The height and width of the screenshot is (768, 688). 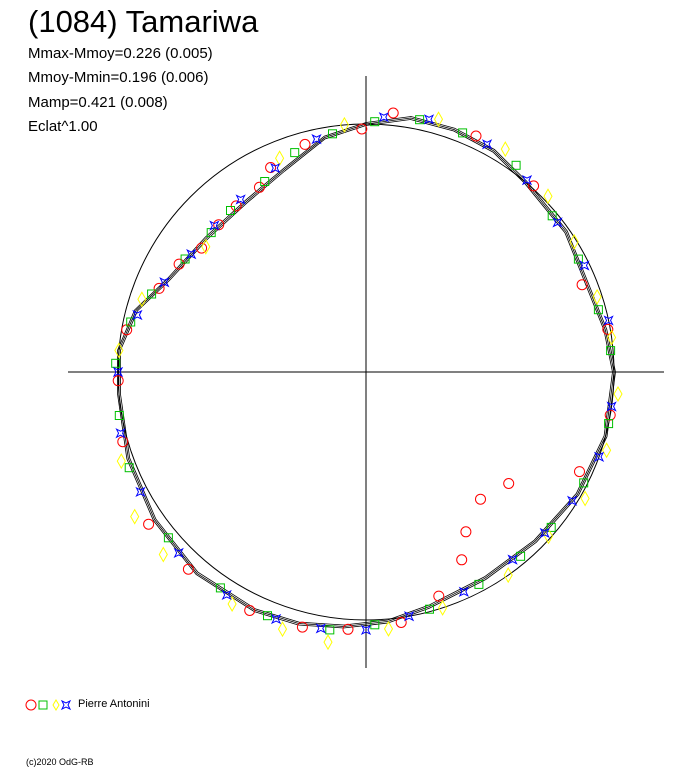 What do you see at coordinates (114, 704) in the screenshot?
I see `legend-observer-label: Pierre Antonini` at bounding box center [114, 704].